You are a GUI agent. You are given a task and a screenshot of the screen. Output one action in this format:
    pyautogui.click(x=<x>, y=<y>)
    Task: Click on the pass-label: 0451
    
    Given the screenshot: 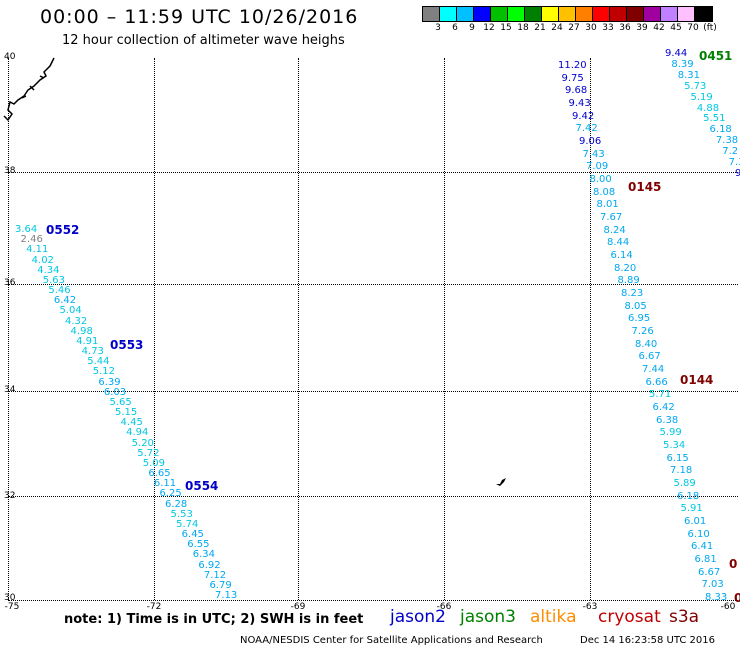 What is the action you would take?
    pyautogui.click(x=716, y=56)
    